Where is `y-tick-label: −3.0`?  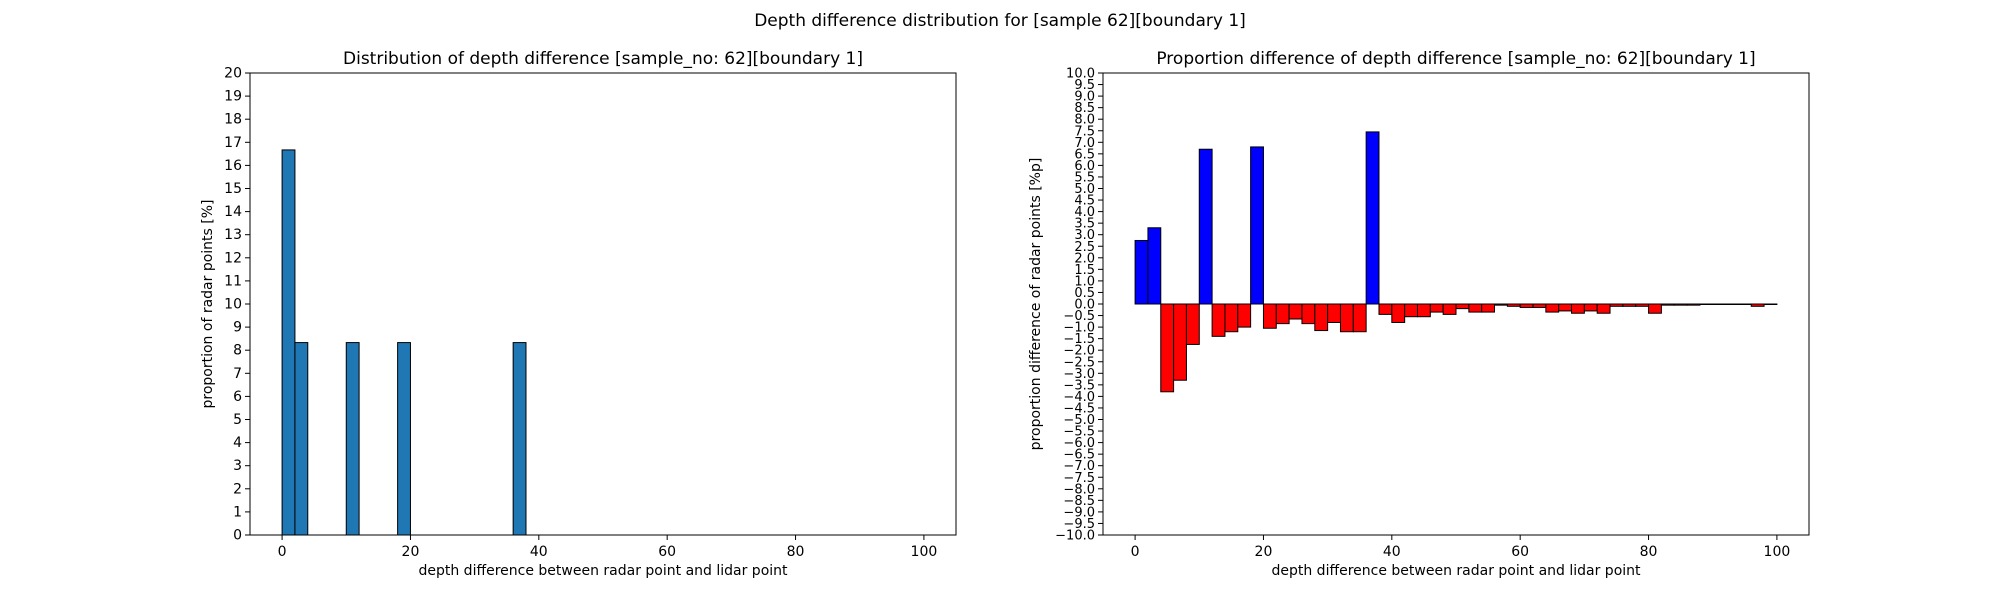
y-tick-label: −3.0 is located at coordinates (1079, 374).